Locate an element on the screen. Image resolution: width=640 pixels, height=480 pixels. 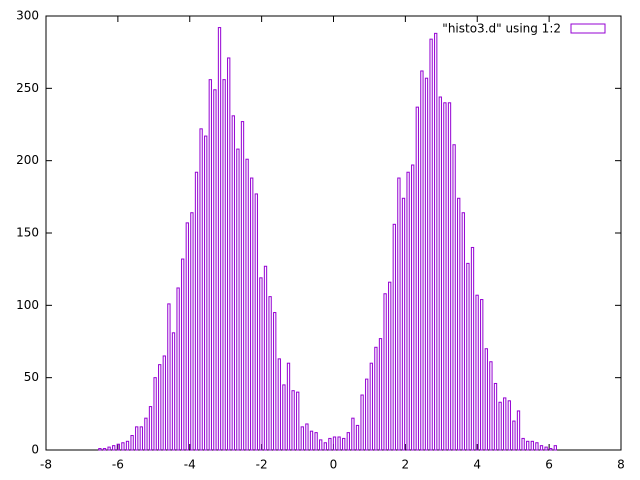
x-tick-label: -4 is located at coordinates (190, 465).